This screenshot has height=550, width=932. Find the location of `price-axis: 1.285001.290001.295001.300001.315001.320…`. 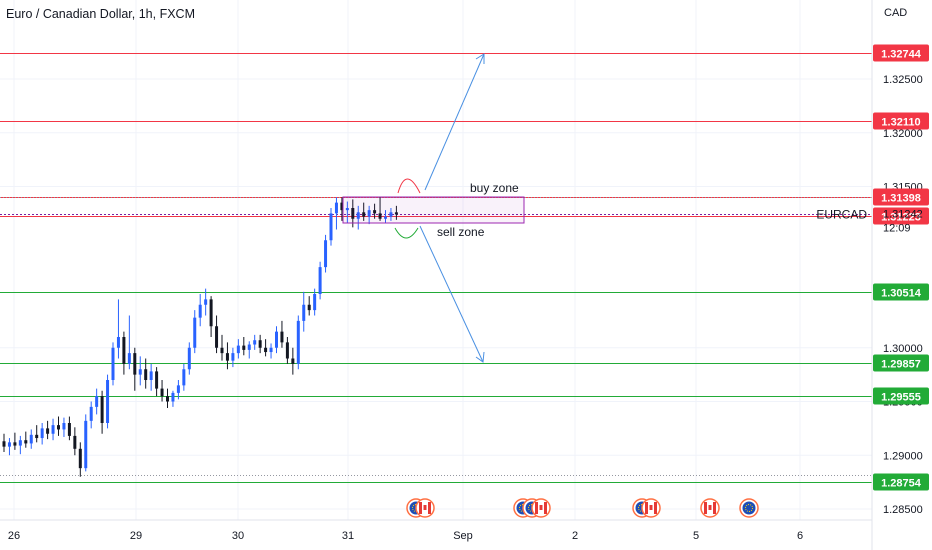

price-axis: 1.285001.290001.295001.300001.315001.320… is located at coordinates (900, 275).